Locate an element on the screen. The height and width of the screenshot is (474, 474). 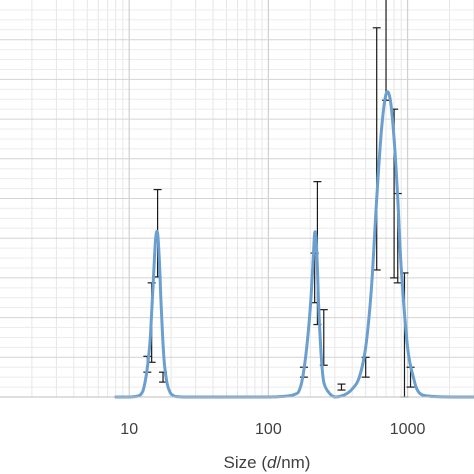
x-axis-title-unit: /nm) is located at coordinates (293, 462).